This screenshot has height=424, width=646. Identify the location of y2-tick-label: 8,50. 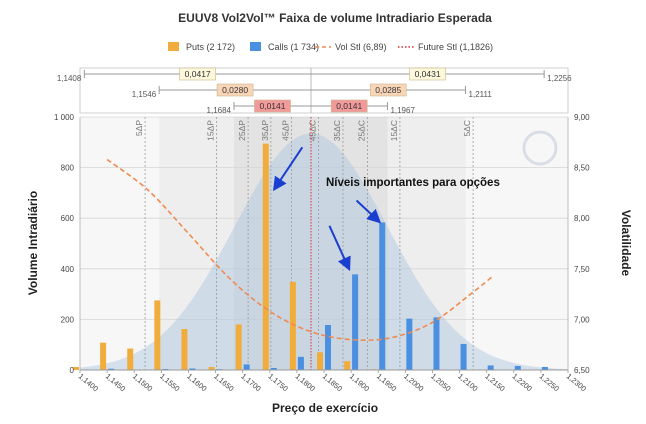
(582, 168).